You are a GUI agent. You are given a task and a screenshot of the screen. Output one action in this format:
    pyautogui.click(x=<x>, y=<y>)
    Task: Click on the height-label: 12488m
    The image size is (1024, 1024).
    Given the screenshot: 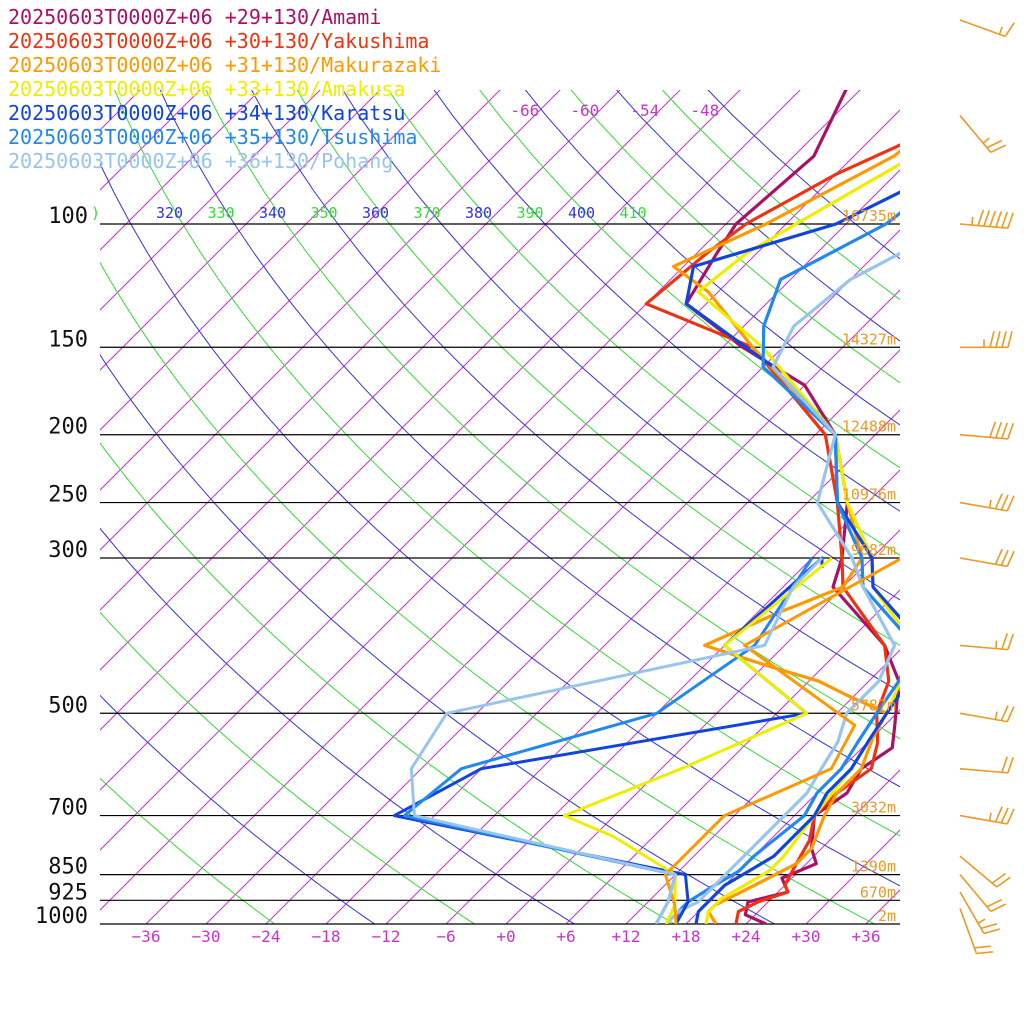 What is the action you would take?
    pyautogui.click(x=869, y=427)
    